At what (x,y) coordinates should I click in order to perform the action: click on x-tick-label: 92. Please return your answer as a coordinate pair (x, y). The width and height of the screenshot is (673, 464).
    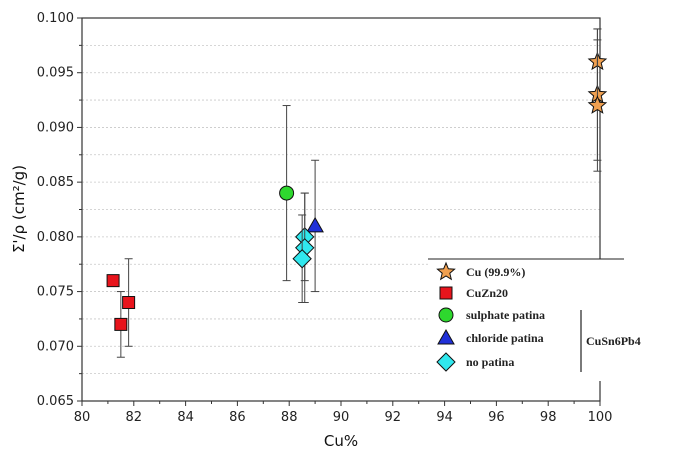
    Looking at the image, I should click on (393, 417).